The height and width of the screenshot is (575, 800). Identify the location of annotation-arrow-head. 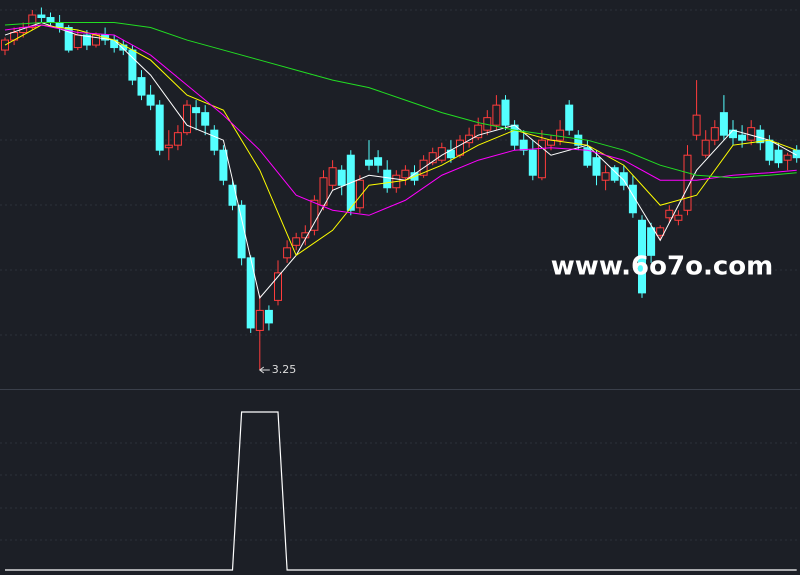
(261, 370).